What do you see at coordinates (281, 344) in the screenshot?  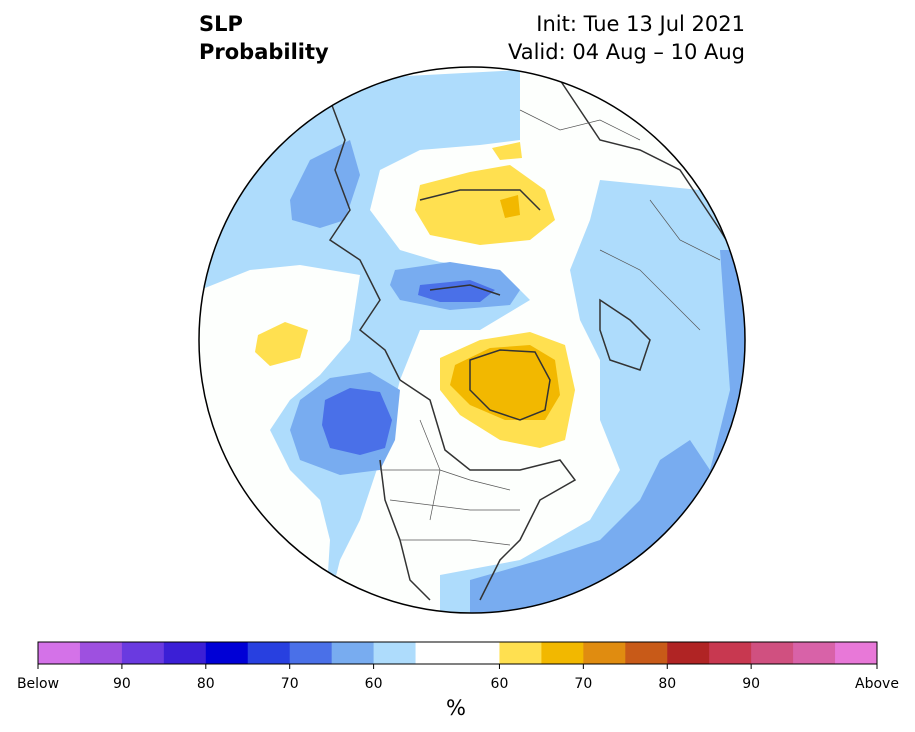 I see `above-55-pacific` at bounding box center [281, 344].